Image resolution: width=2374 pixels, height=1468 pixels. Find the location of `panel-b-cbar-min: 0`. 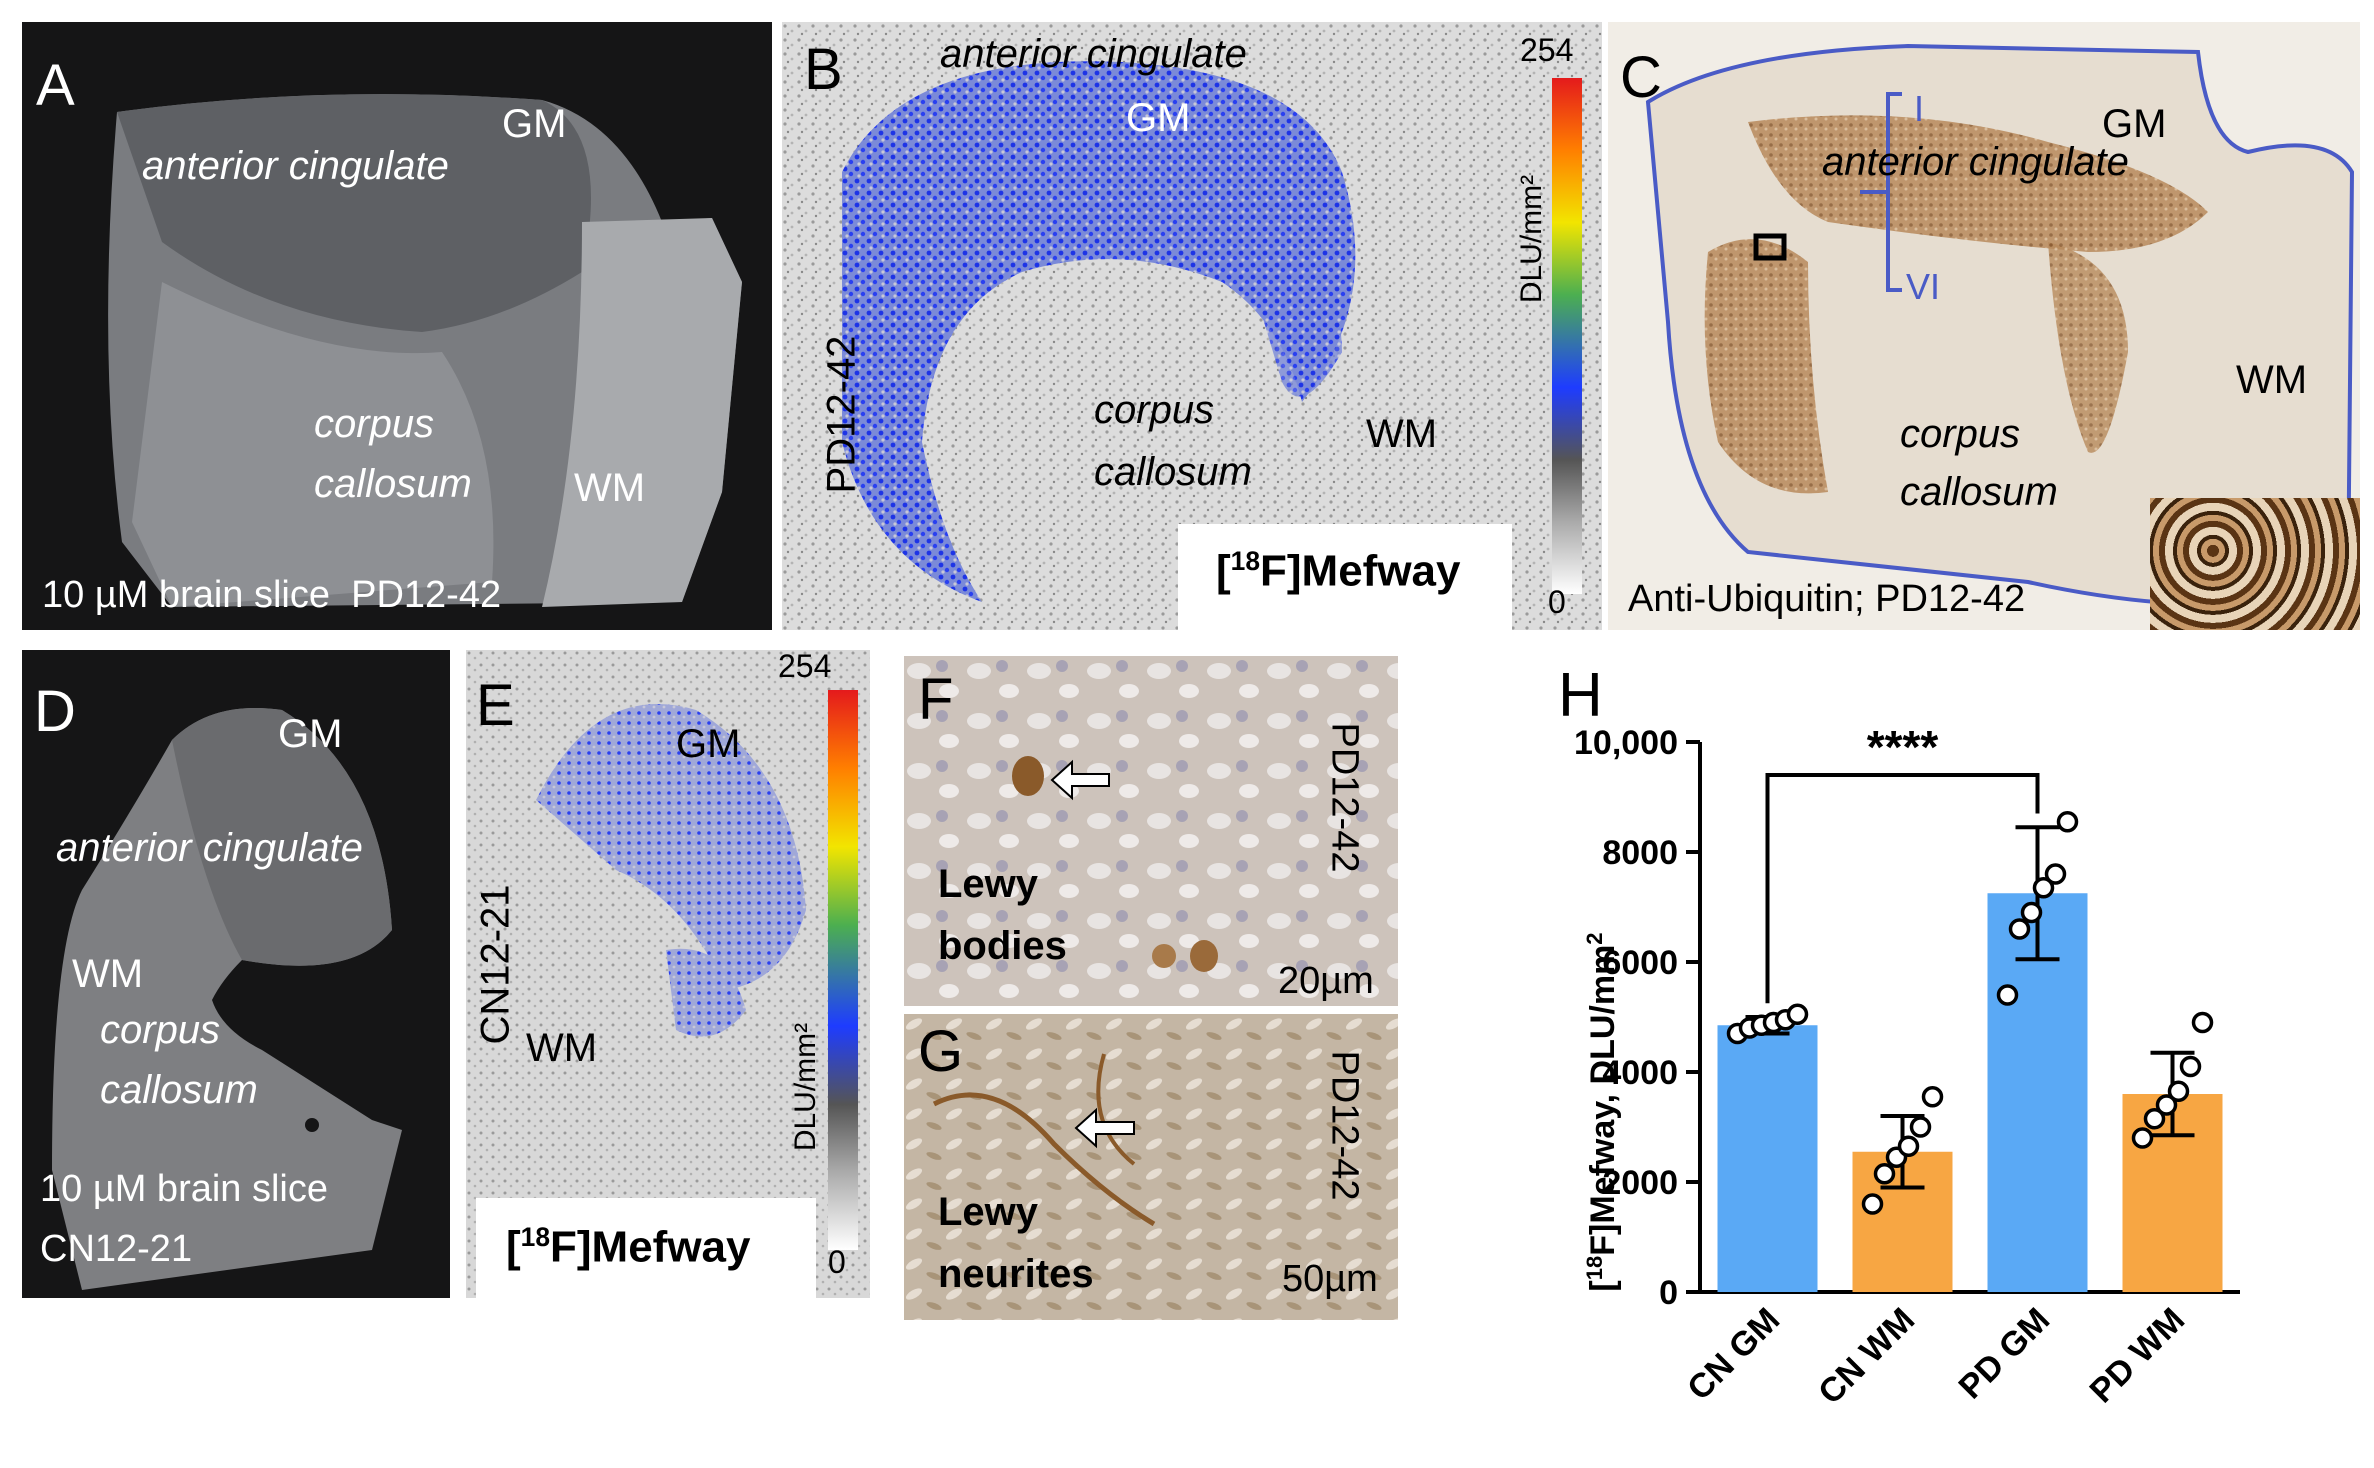

panel-b-cbar-min: 0 is located at coordinates (1557, 602).